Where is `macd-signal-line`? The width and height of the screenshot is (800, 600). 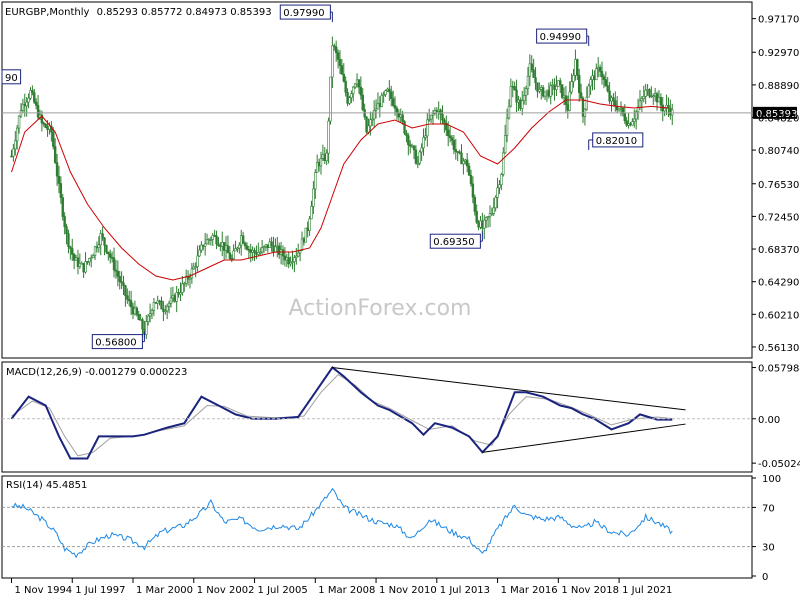 macd-signal-line is located at coordinates (342, 415).